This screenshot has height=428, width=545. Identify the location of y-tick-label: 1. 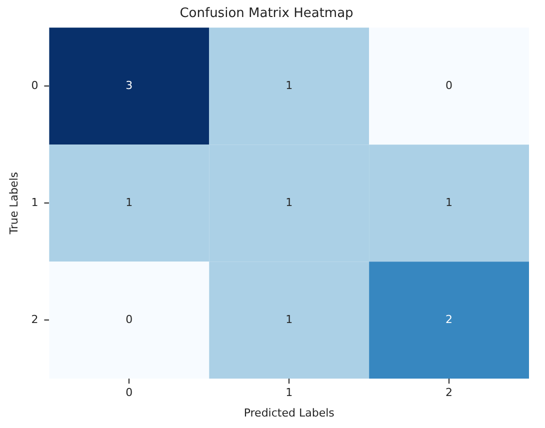
(34, 202).